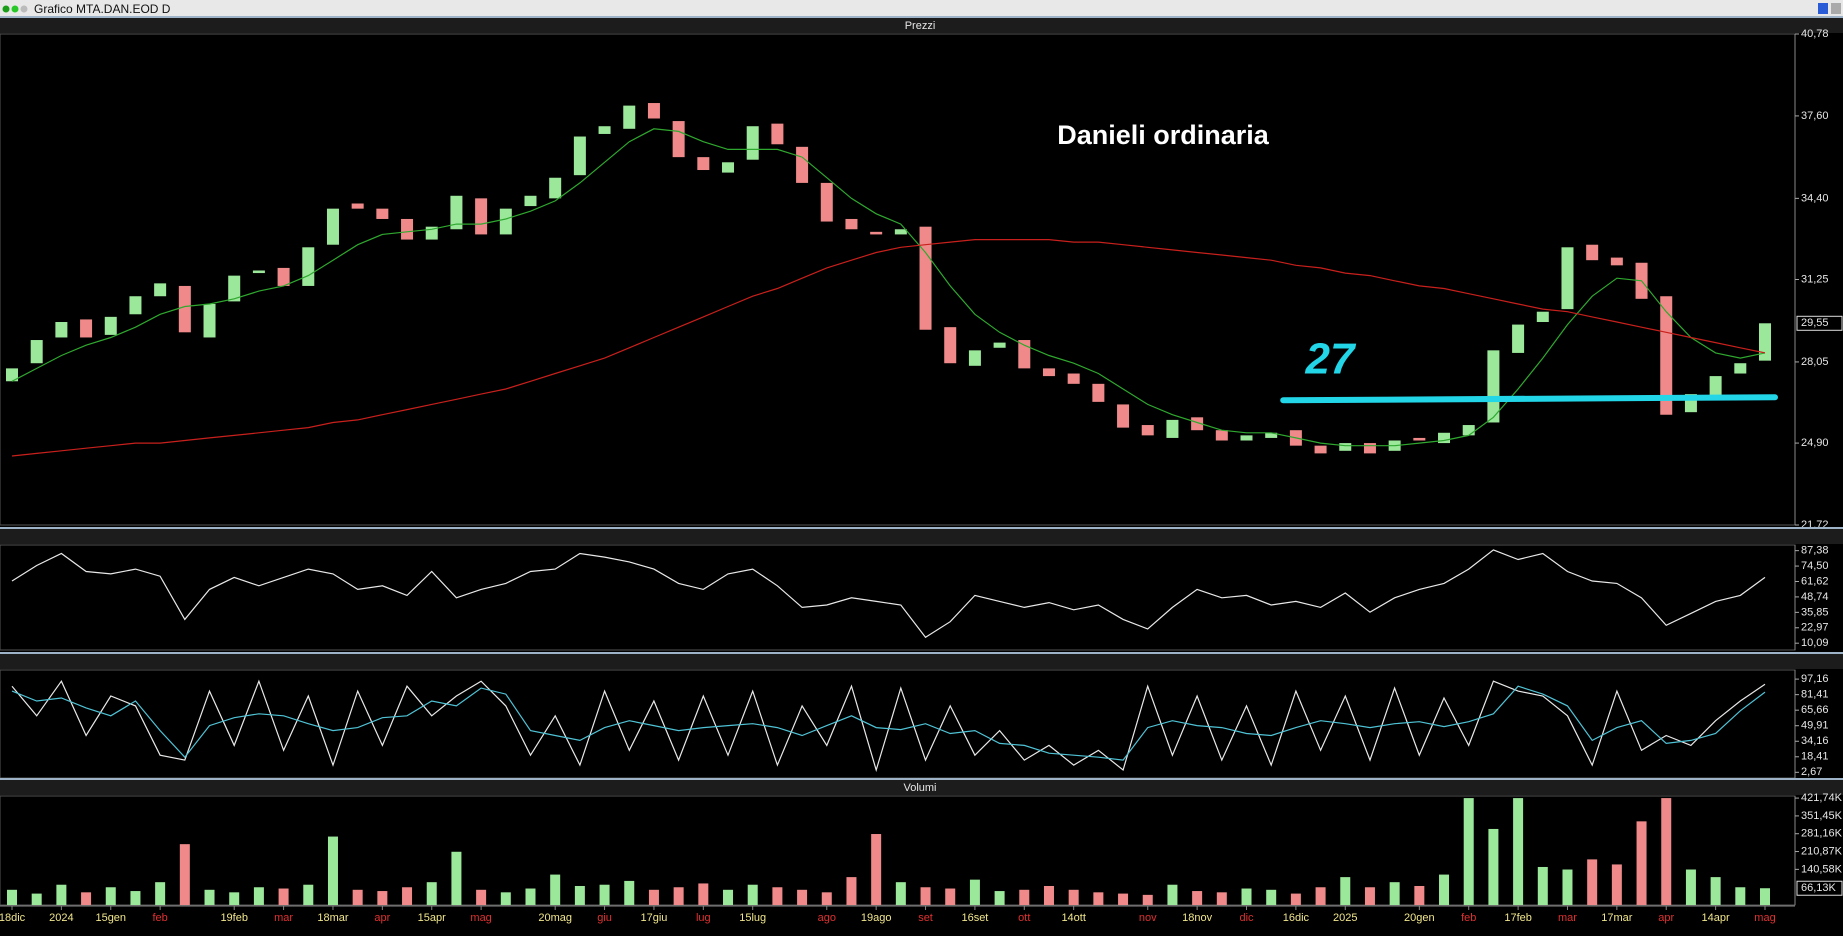 The image size is (1843, 936). Describe the element at coordinates (1815, 695) in the screenshot. I see `y-tick-label: 81,41` at that location.